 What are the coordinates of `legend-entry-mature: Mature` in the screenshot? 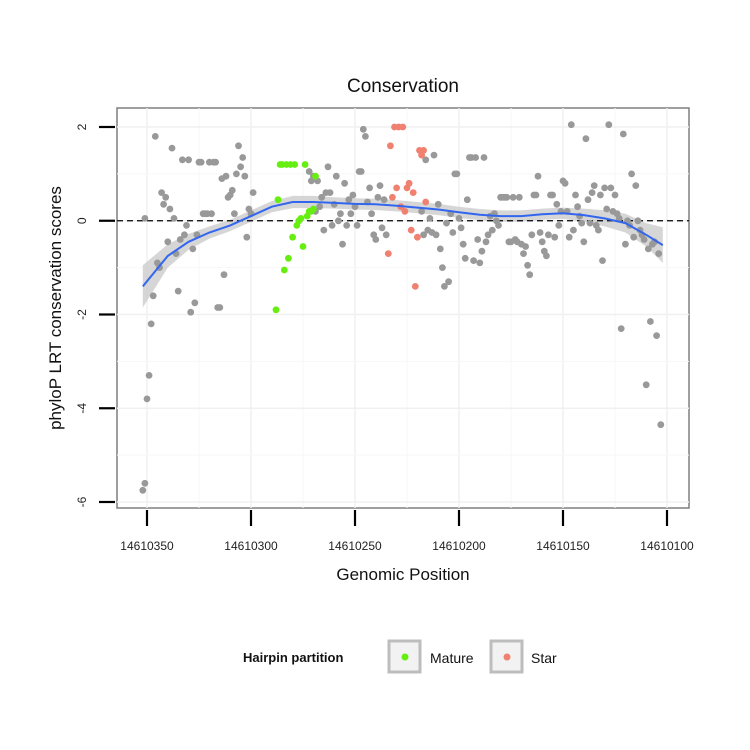 It's located at (430, 656).